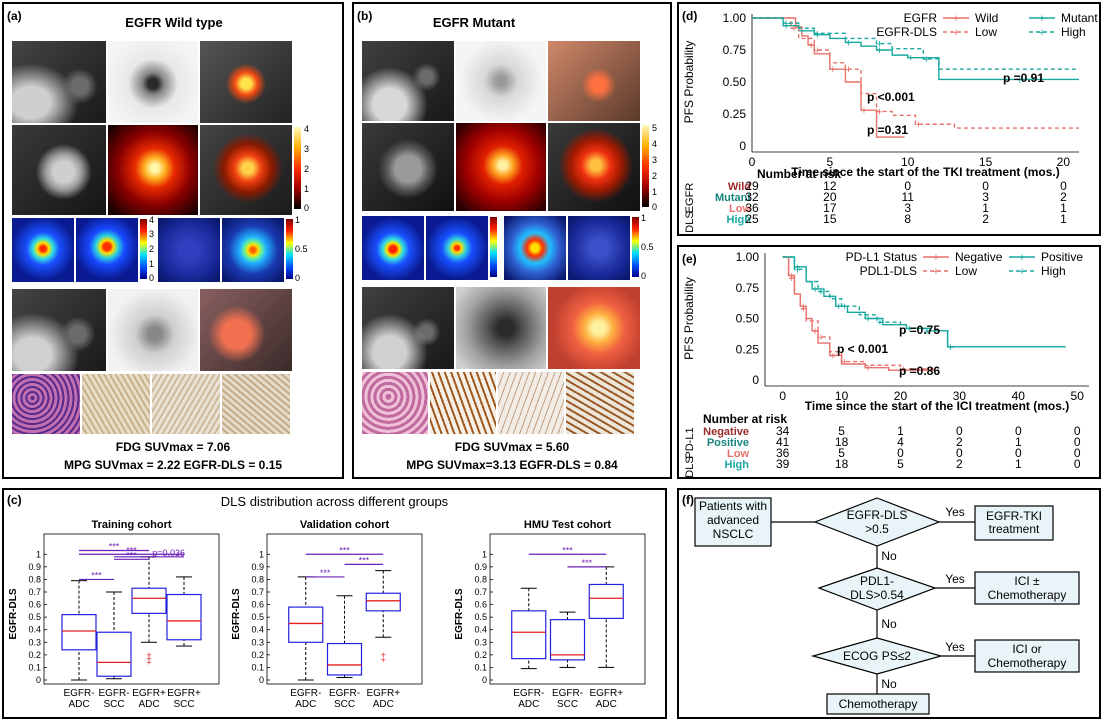 Image resolution: width=1105 pixels, height=723 pixels. What do you see at coordinates (38, 680) in the screenshot?
I see `y-tick-label: 0` at bounding box center [38, 680].